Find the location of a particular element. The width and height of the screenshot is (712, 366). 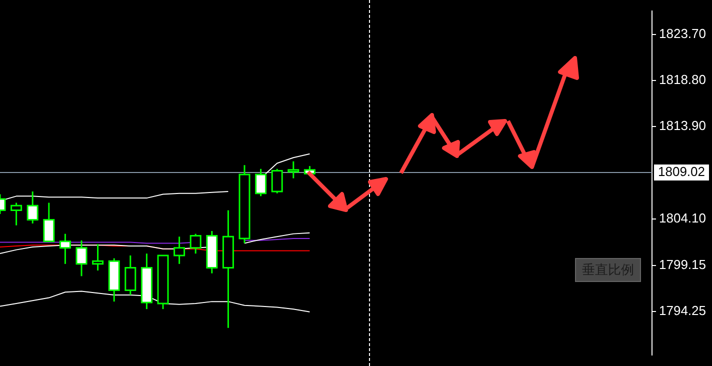

y-tick-label: 1823.70 is located at coordinates (682, 33).